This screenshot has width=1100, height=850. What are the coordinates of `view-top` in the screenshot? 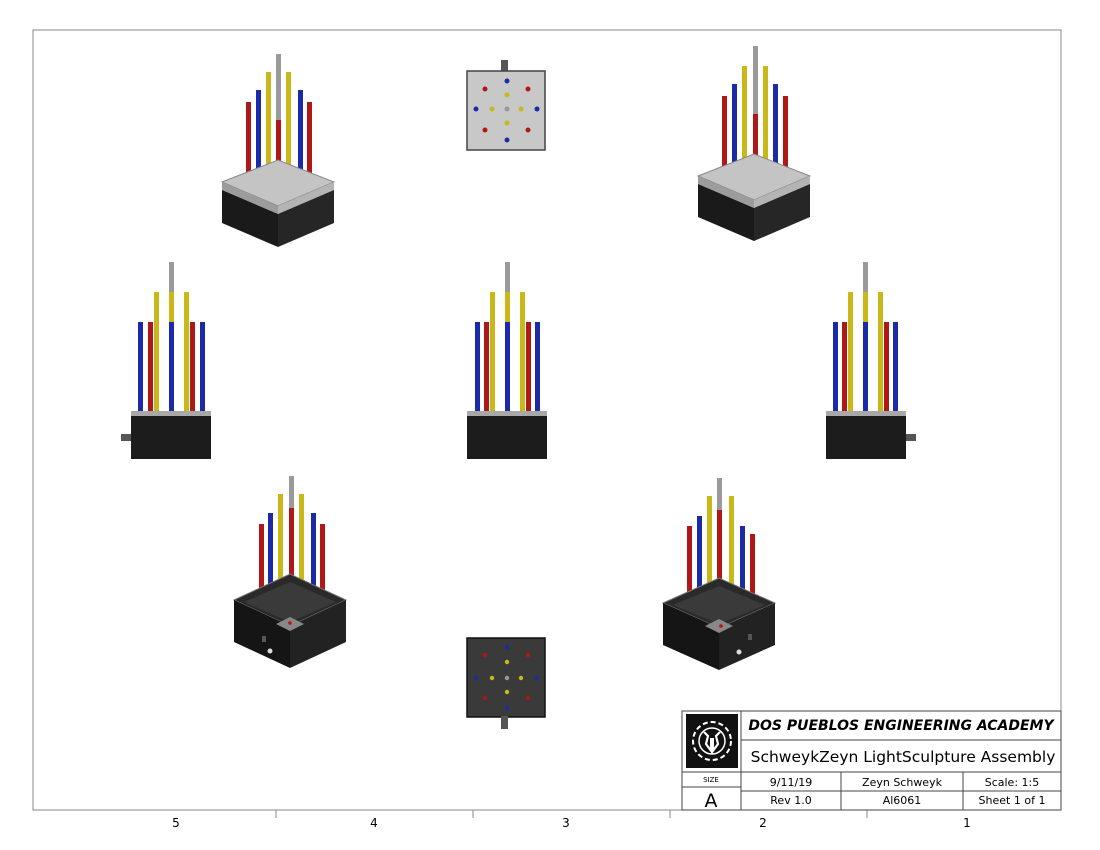 It's located at (506, 105).